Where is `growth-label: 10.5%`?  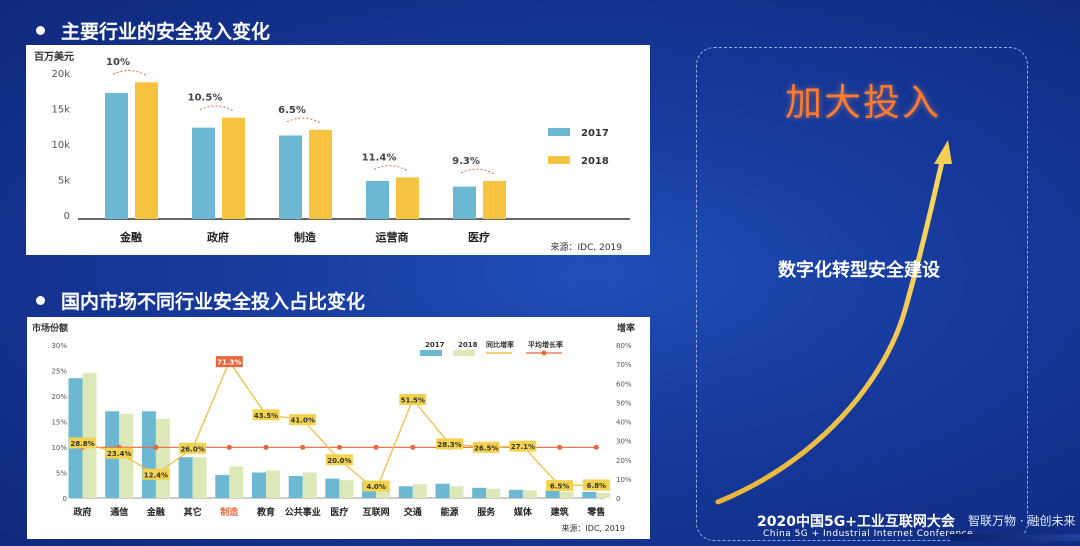 growth-label: 10.5% is located at coordinates (205, 98).